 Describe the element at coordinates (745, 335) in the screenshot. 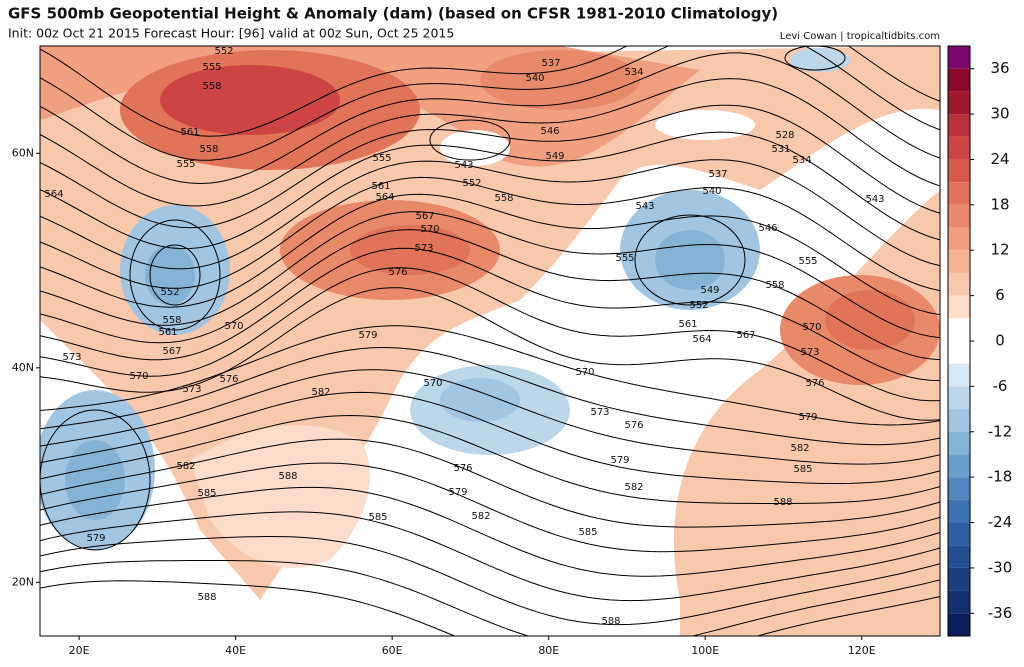

I see `contour-label: 567` at that location.